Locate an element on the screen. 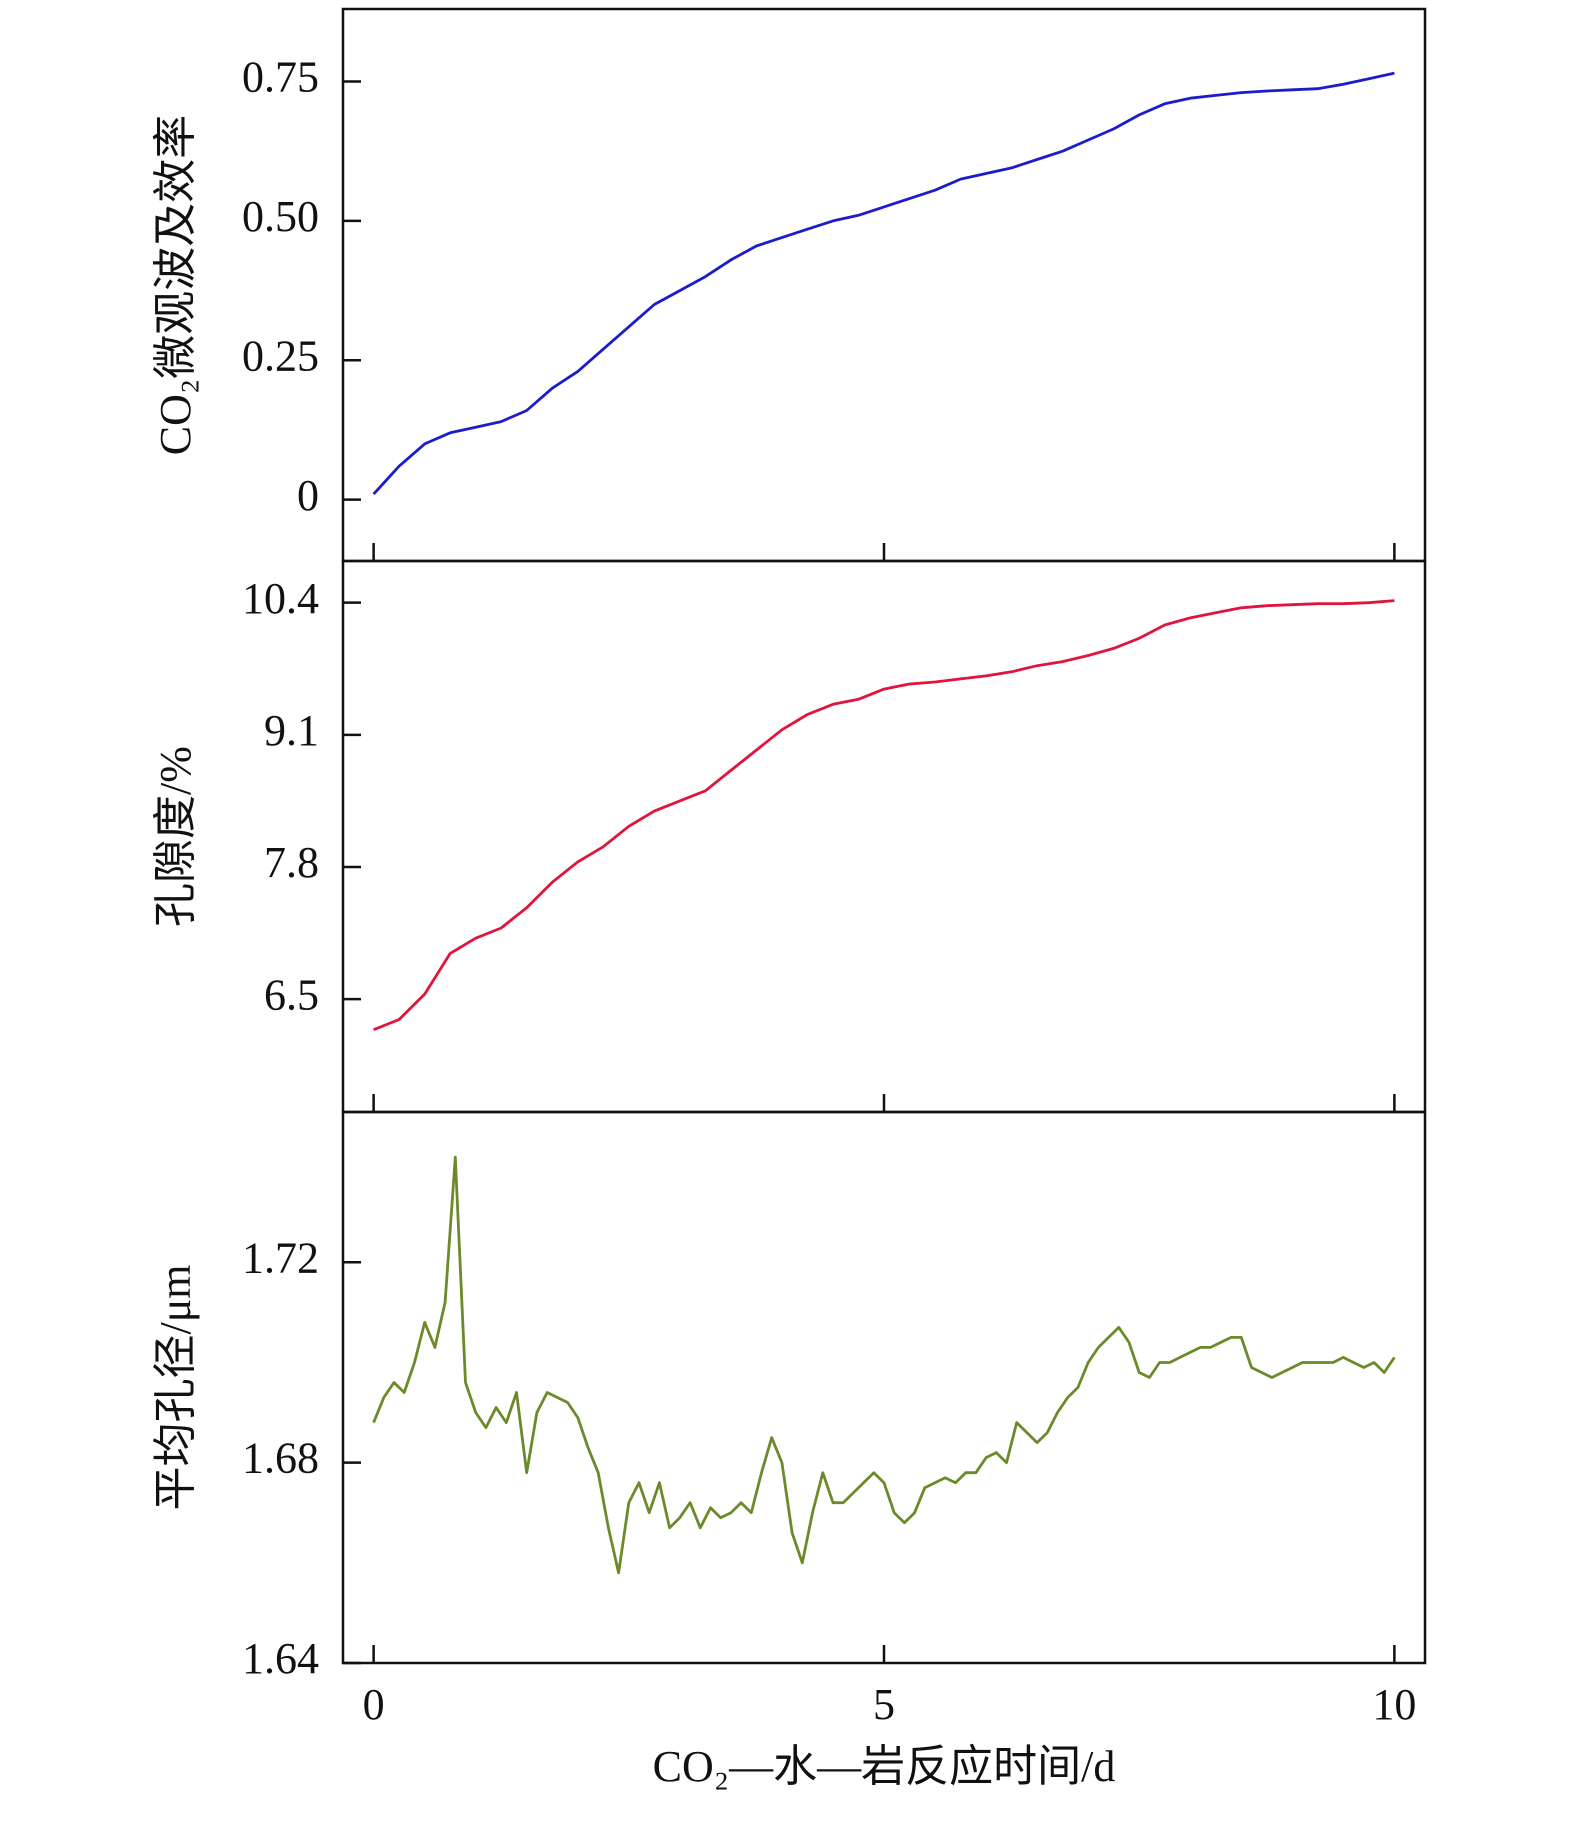 This screenshot has height=1821, width=1575. y-tick-label: 10.4 is located at coordinates (280, 598).